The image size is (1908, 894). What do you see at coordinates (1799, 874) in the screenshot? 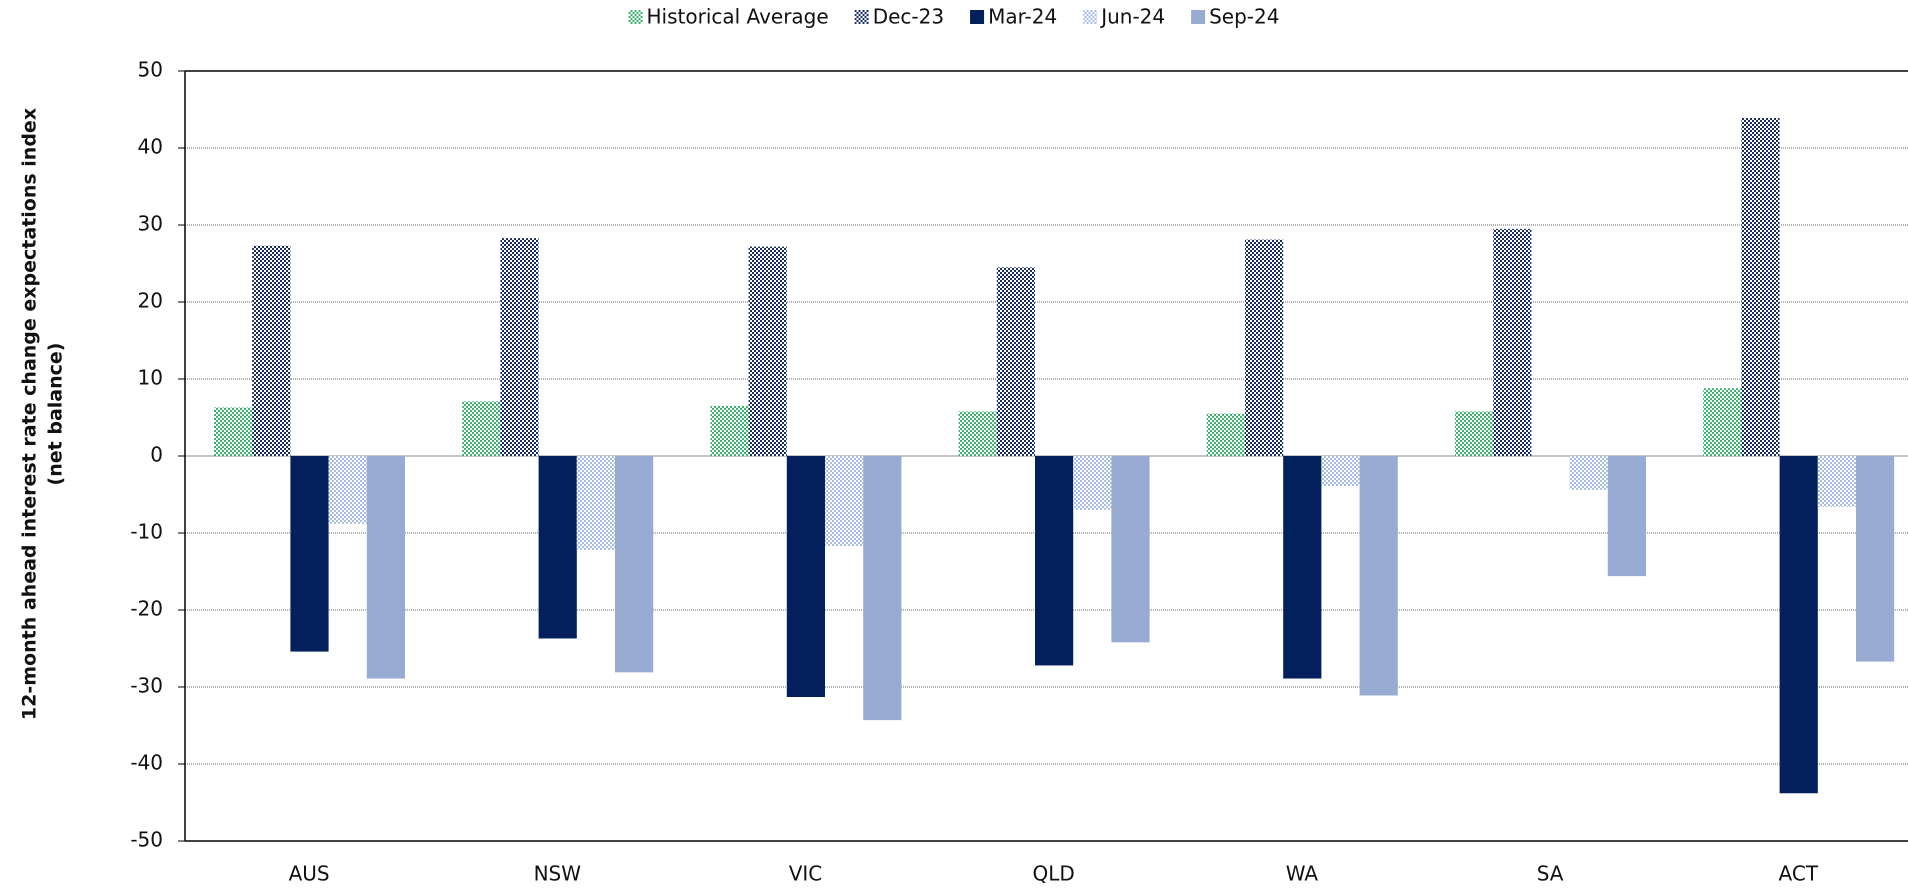
I see `x-tick-label: ACT` at bounding box center [1799, 874].